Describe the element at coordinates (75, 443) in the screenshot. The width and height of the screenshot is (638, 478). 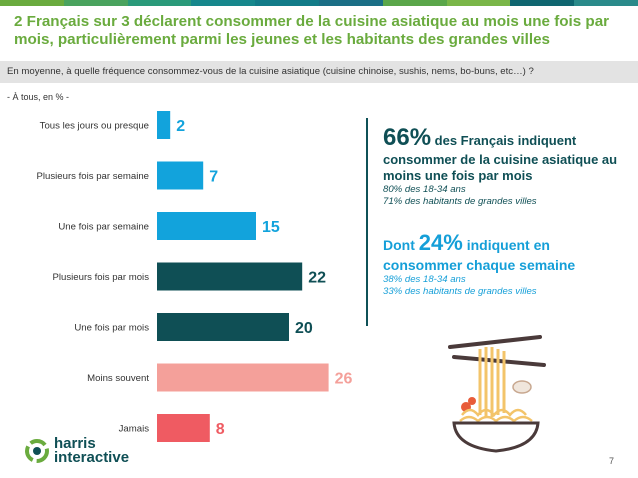
I see `logo-line-1: harris` at that location.